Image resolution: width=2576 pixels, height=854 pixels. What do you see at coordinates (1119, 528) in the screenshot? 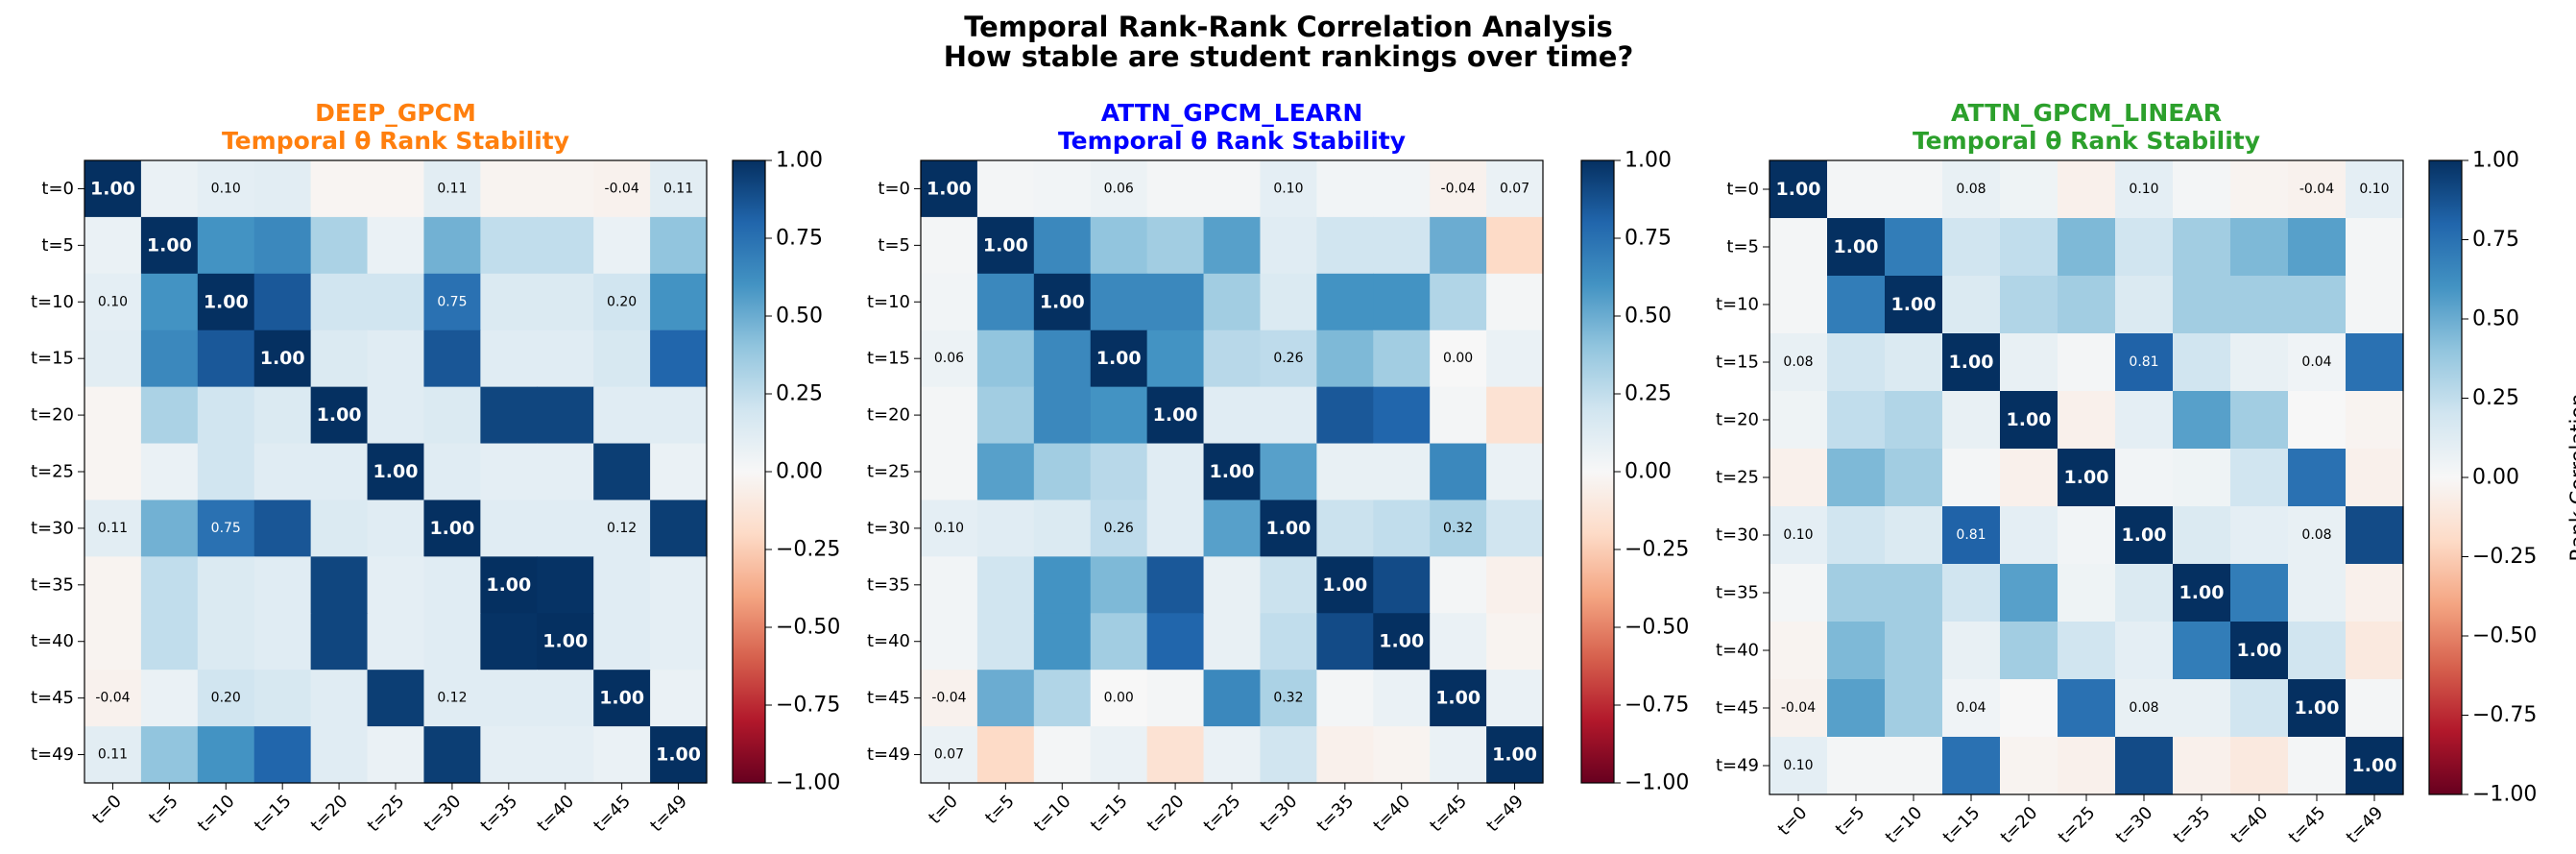
I see `cell-value-label: 0.26` at bounding box center [1119, 528].